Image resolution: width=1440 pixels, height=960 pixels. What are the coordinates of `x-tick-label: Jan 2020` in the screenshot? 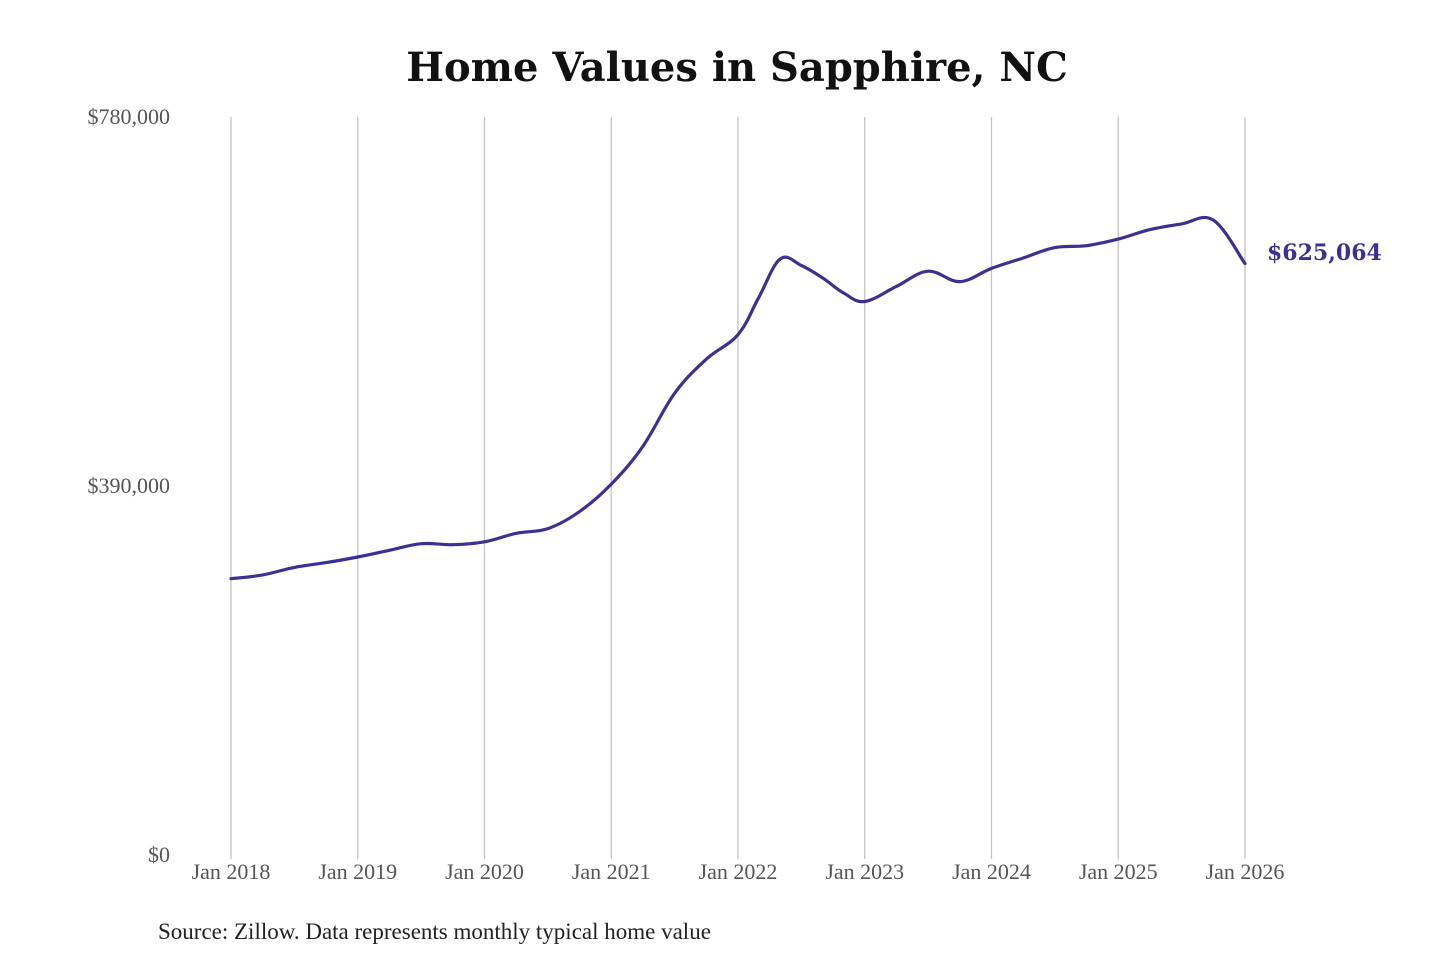 It's located at (484, 871).